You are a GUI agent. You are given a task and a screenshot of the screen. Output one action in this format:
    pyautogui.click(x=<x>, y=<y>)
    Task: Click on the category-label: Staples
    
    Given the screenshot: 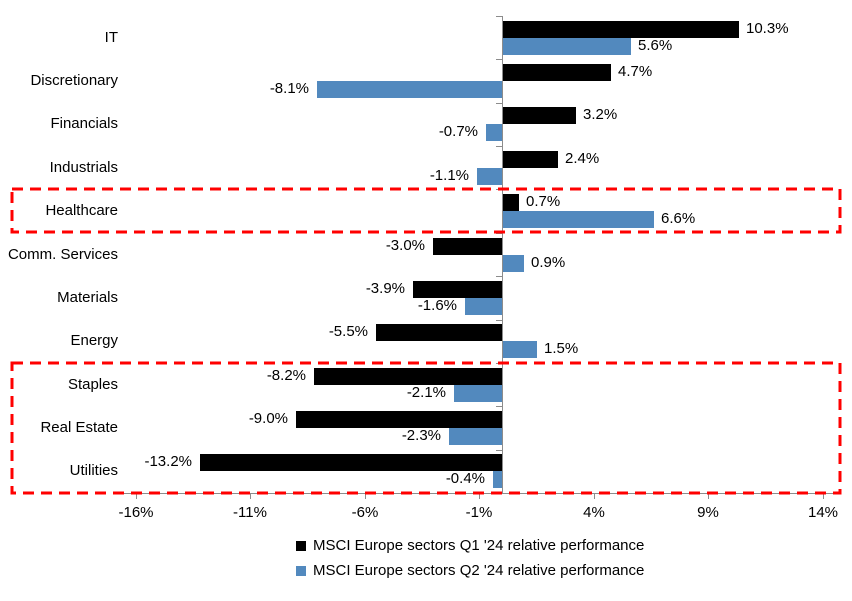 What is the action you would take?
    pyautogui.click(x=92, y=384)
    